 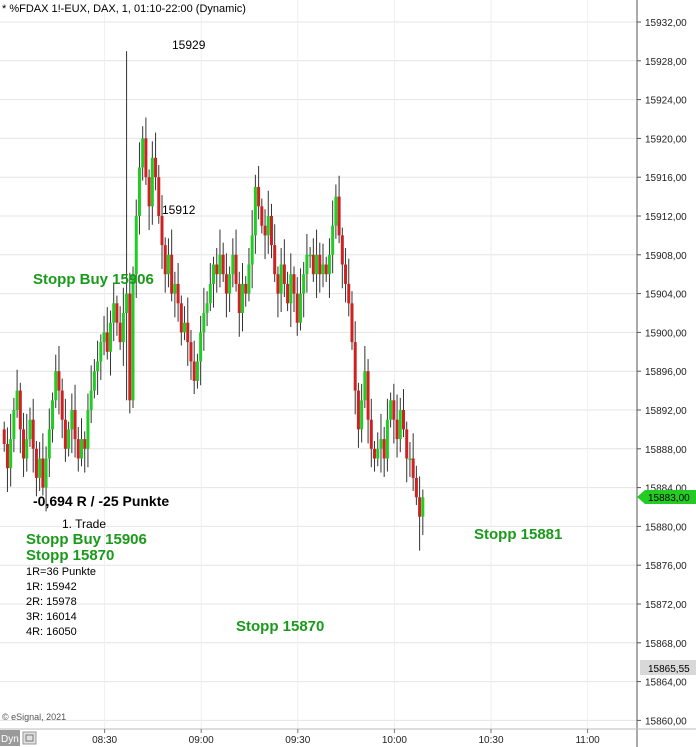 What do you see at coordinates (666, 489) in the screenshot?
I see `y-tick-label: 15884,00` at bounding box center [666, 489].